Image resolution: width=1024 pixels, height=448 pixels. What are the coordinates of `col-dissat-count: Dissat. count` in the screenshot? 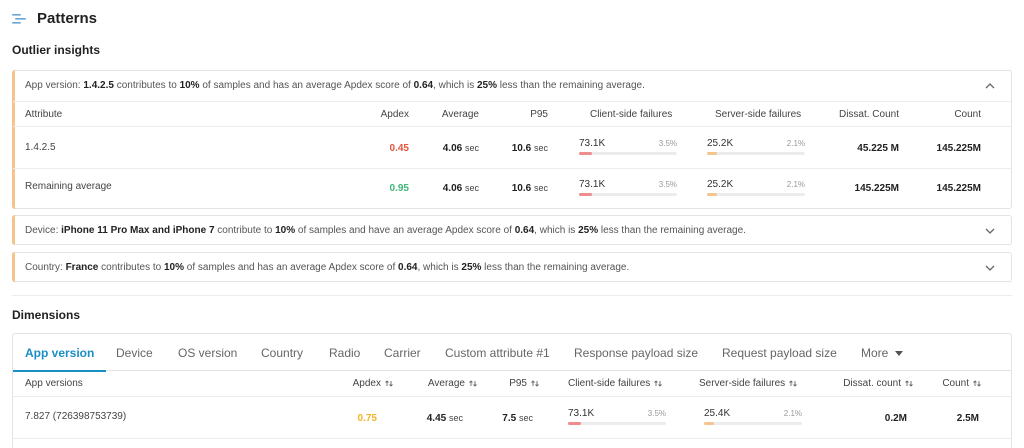 It's located at (863, 383).